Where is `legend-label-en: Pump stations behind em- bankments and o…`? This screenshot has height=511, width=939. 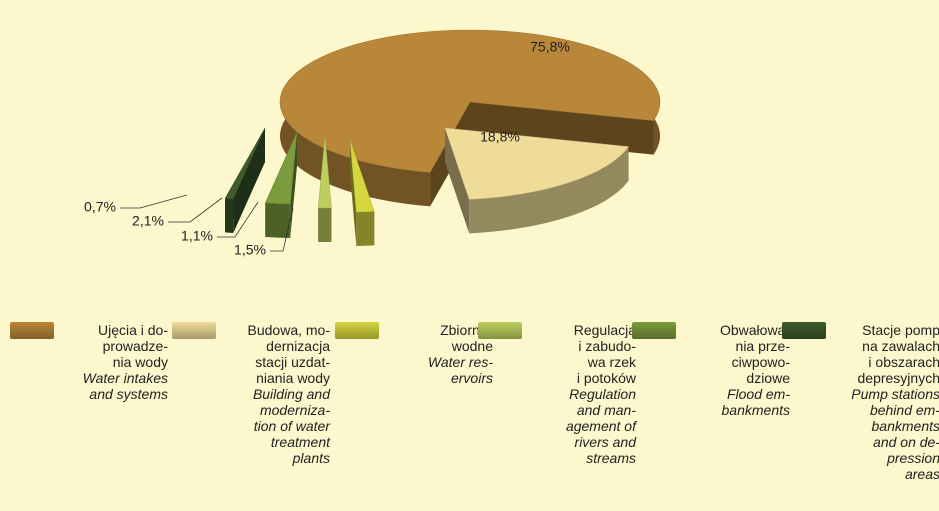
legend-label-en: Pump stations behind em- bankments and o… is located at coordinates (895, 434).